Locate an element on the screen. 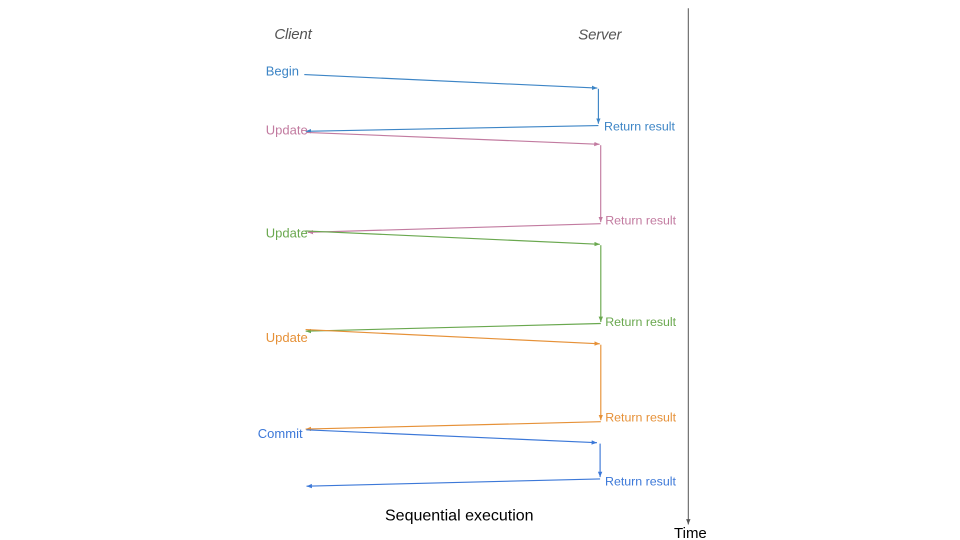  svg-text: Client is located at coordinates (293, 34).